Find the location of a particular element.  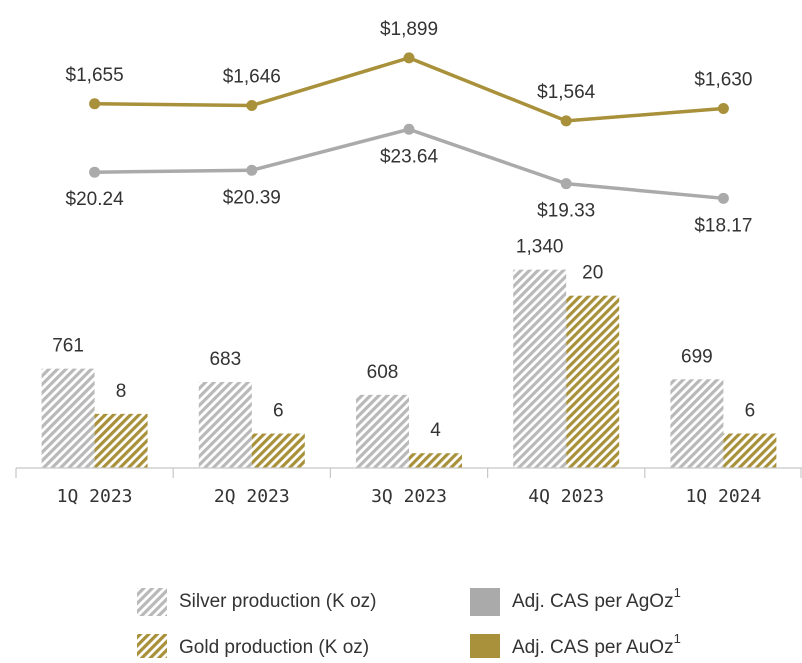

x-tick-label: 1Q 2024 is located at coordinates (723, 496).